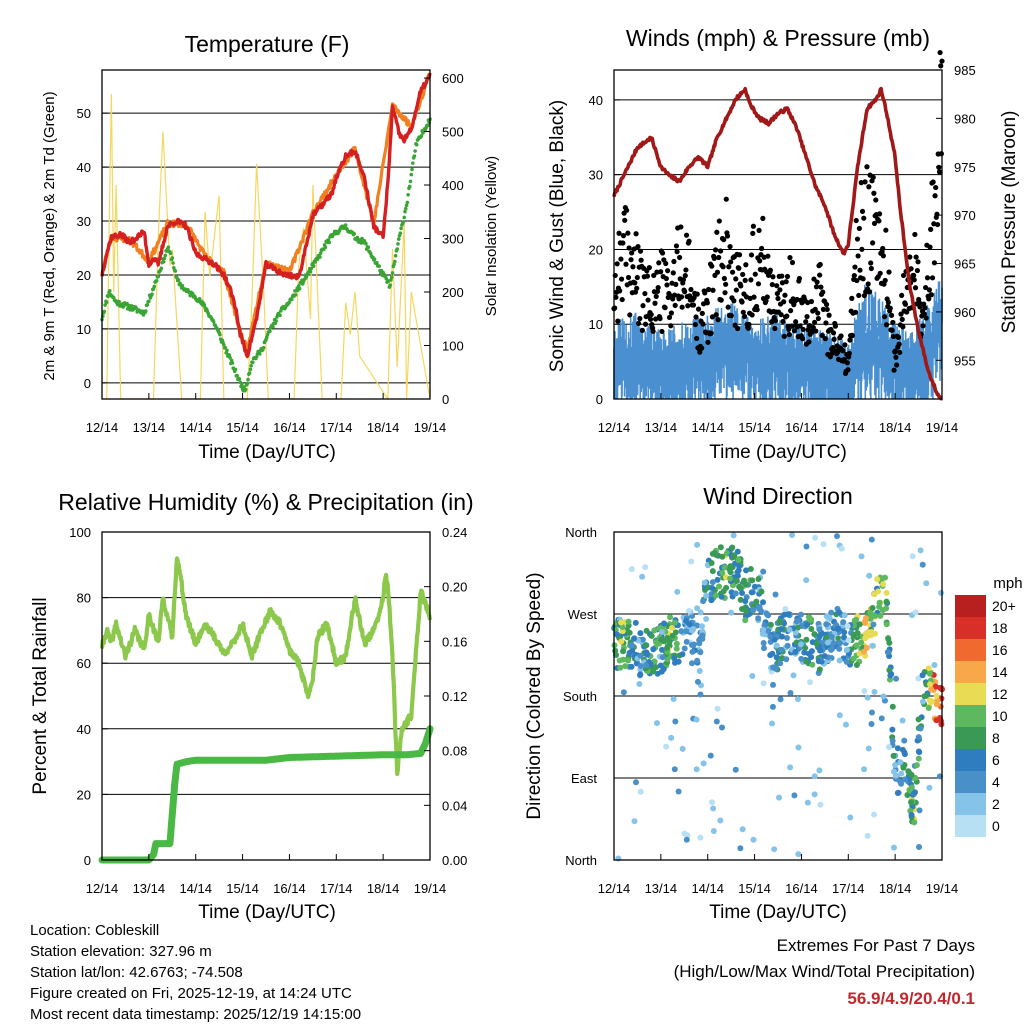 This screenshot has height=1025, width=1024. I want to click on winds-ylabel2: Station Pressure (Maroon), so click(1009, 222).